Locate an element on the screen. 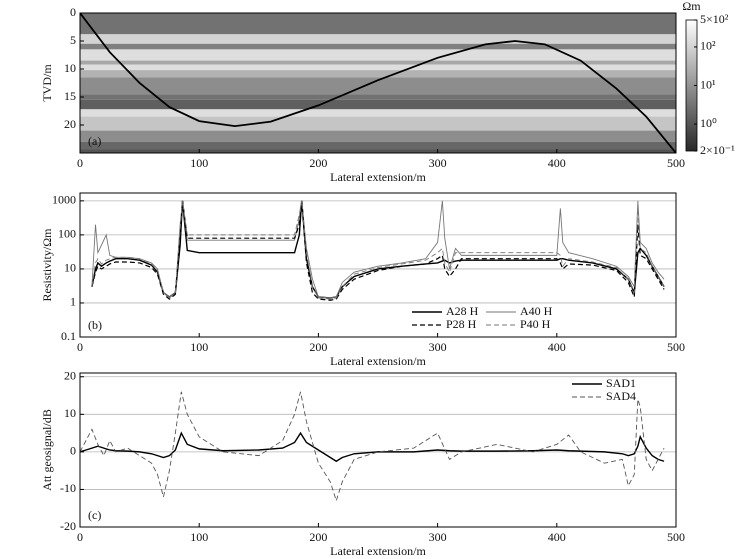 This screenshot has height=559, width=746. y-axis-label: Att geosignal/dB is located at coordinates (47, 450).